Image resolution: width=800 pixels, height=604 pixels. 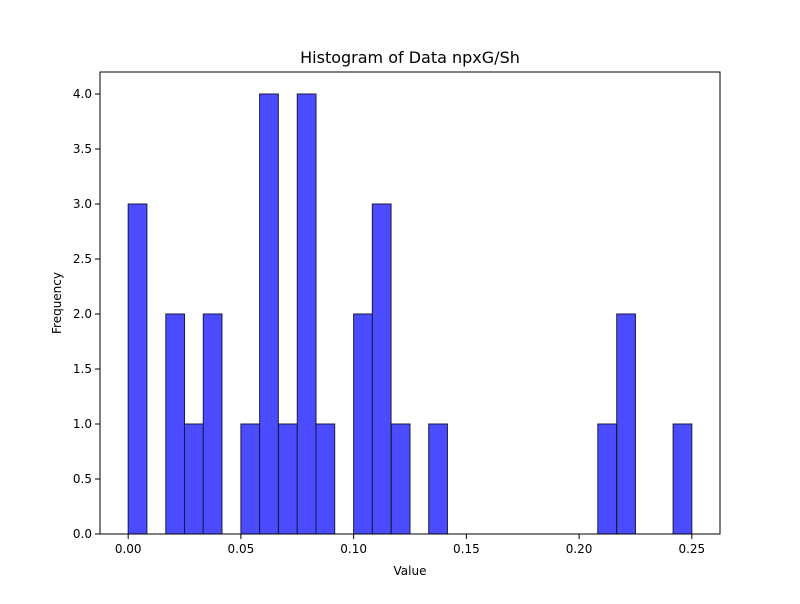 I want to click on x-axis-label: Value, so click(x=410, y=571).